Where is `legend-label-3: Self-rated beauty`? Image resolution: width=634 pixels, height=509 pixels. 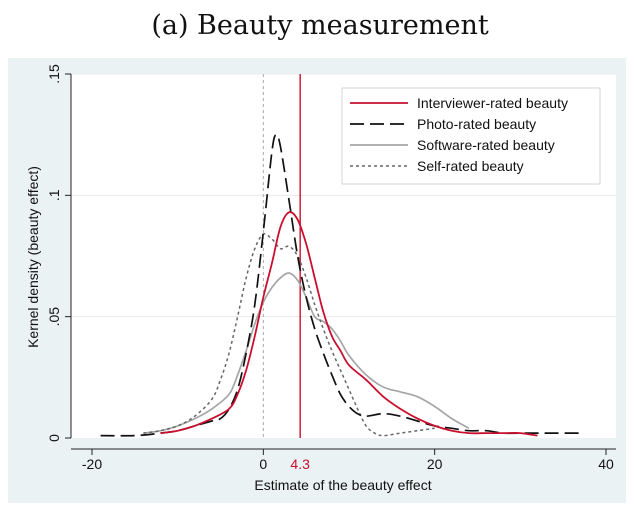
legend-label-3: Self-rated beauty is located at coordinates (470, 166).